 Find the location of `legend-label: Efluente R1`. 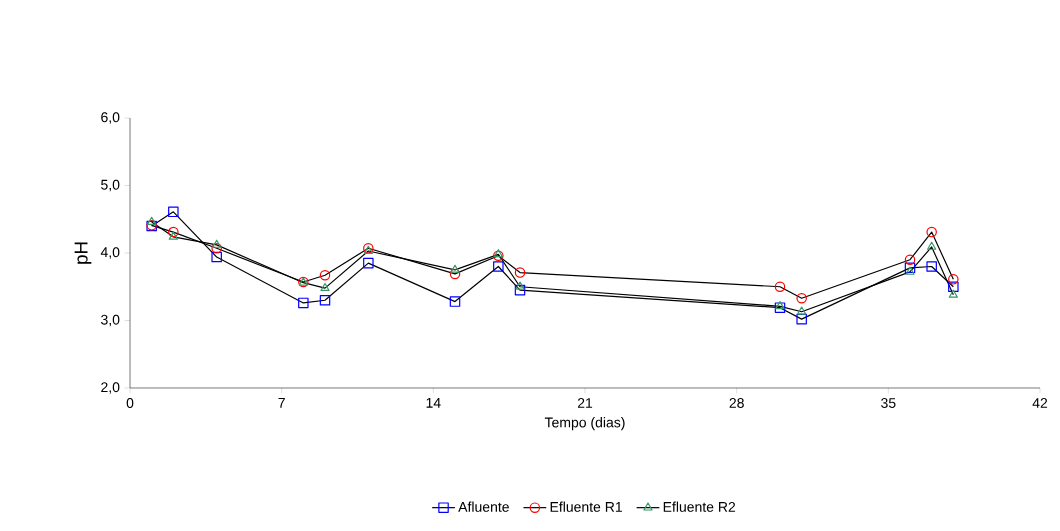

legend-label: Efluente R1 is located at coordinates (586, 506).